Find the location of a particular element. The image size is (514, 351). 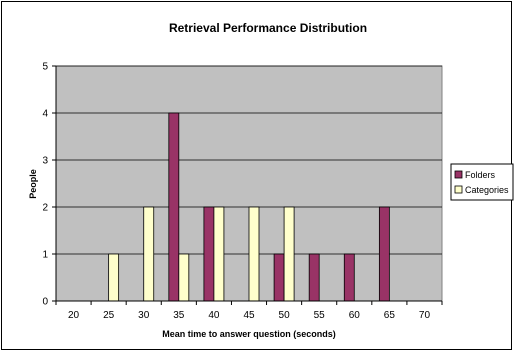

y-axis-ticks: 0 1 2 3 4 5 is located at coordinates (49, 185).